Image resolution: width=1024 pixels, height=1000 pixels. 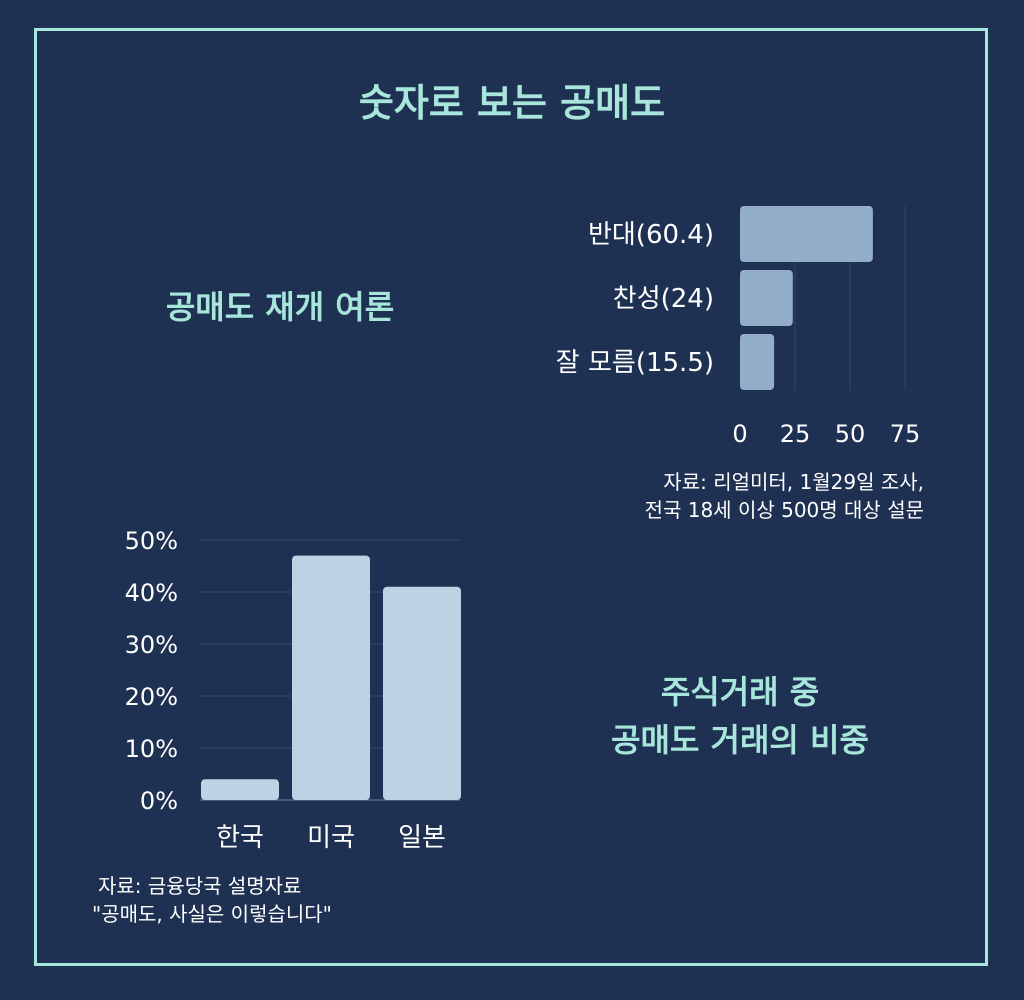 I want to click on poll-category-label: 찬성(24), so click(x=663, y=299).